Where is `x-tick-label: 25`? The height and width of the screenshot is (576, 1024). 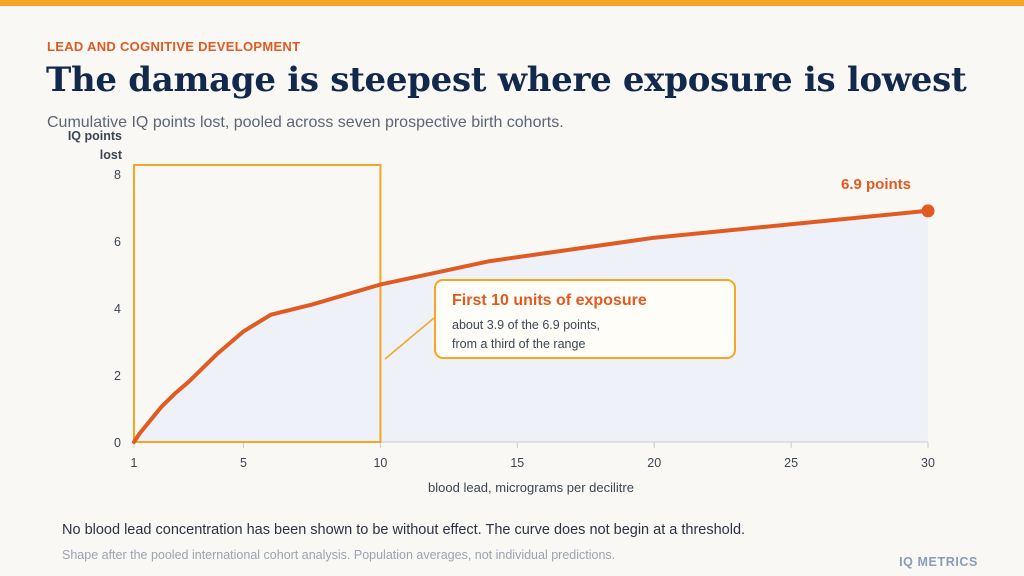
x-tick-label: 25 is located at coordinates (791, 463).